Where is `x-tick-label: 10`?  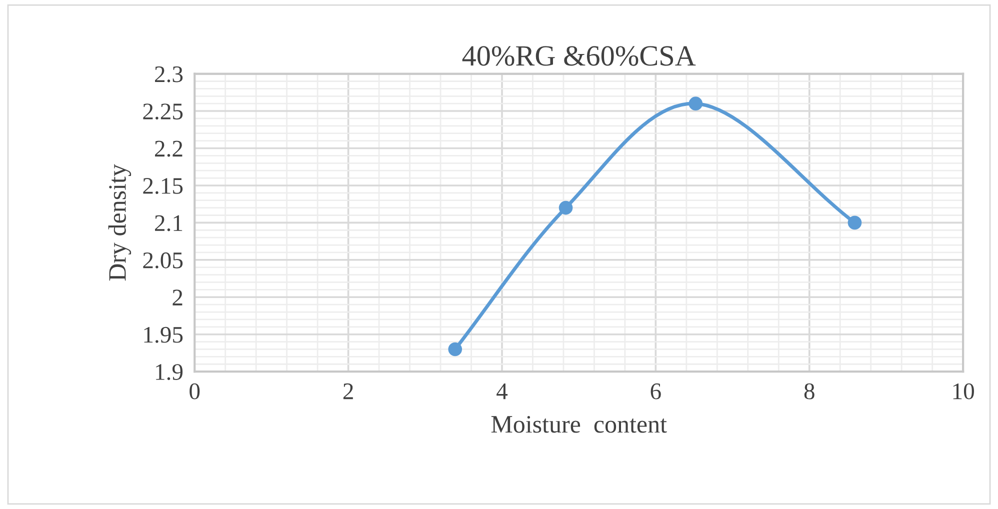 x-tick-label: 10 is located at coordinates (963, 391).